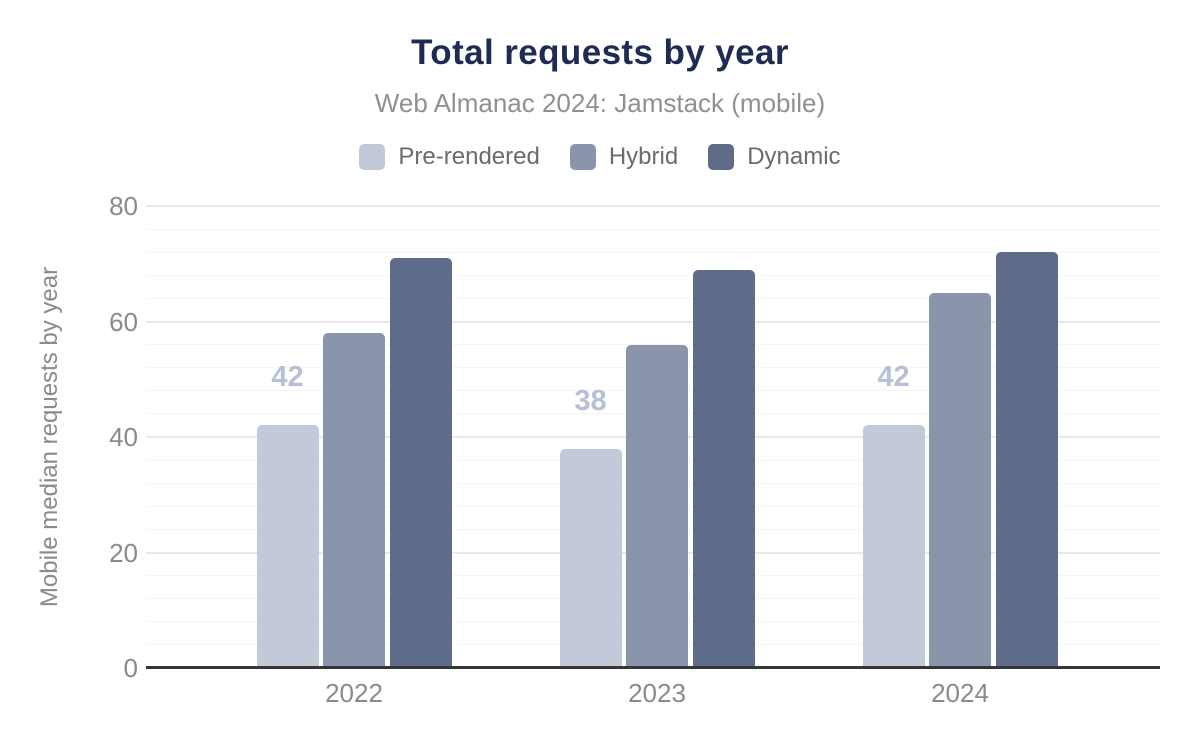 The width and height of the screenshot is (1200, 742). I want to click on legend-label-dynamic: Dynamic, so click(794, 156).